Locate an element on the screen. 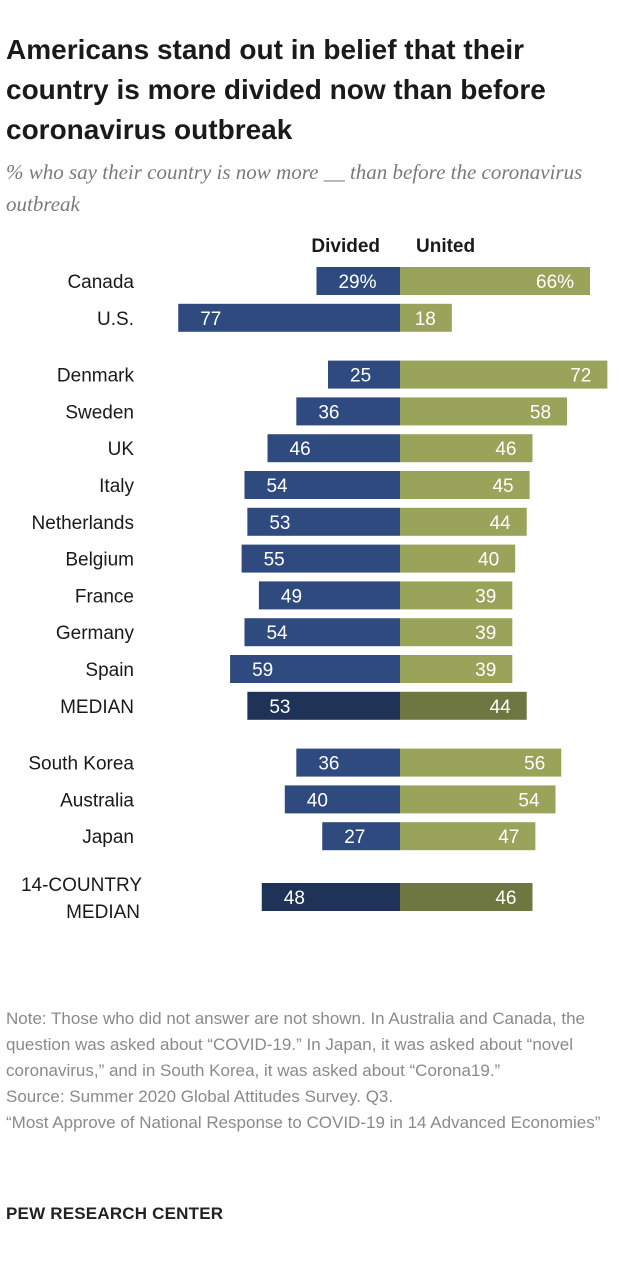 This screenshot has width=620, height=1262. row-label: Japan is located at coordinates (108, 837).